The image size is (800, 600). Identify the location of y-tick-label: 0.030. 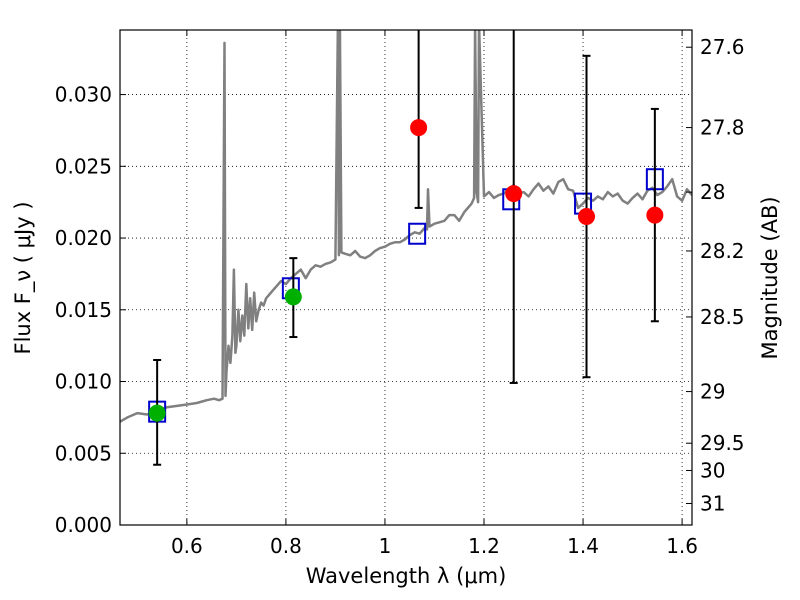
(83, 95).